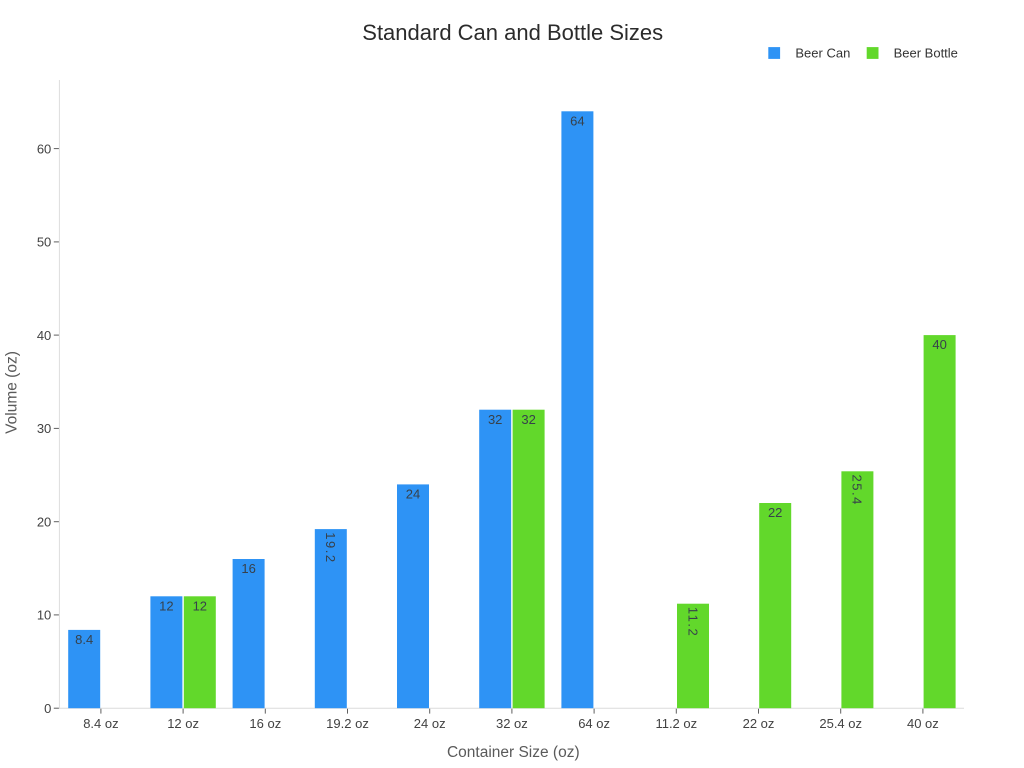 The width and height of the screenshot is (1024, 768). What do you see at coordinates (100, 723) in the screenshot?
I see `svg-text: 8.4 oz` at bounding box center [100, 723].